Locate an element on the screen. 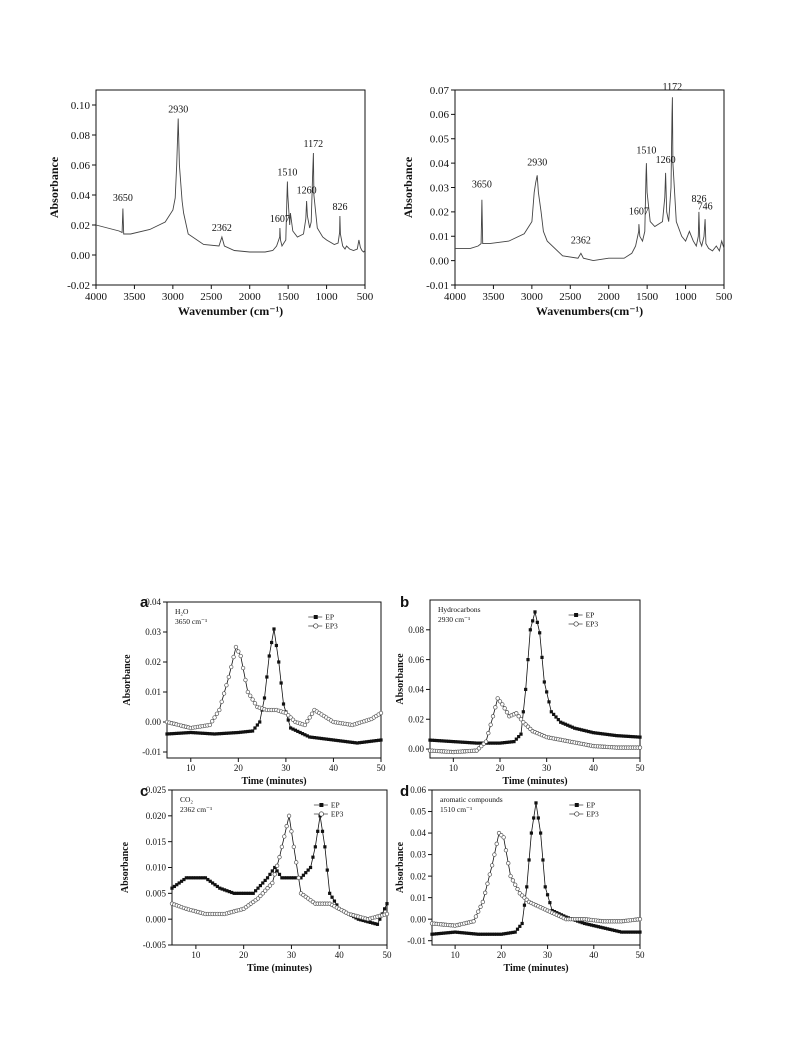 This screenshot has height=1057, width=793. x-tick-label: 3500 is located at coordinates (493, 297).